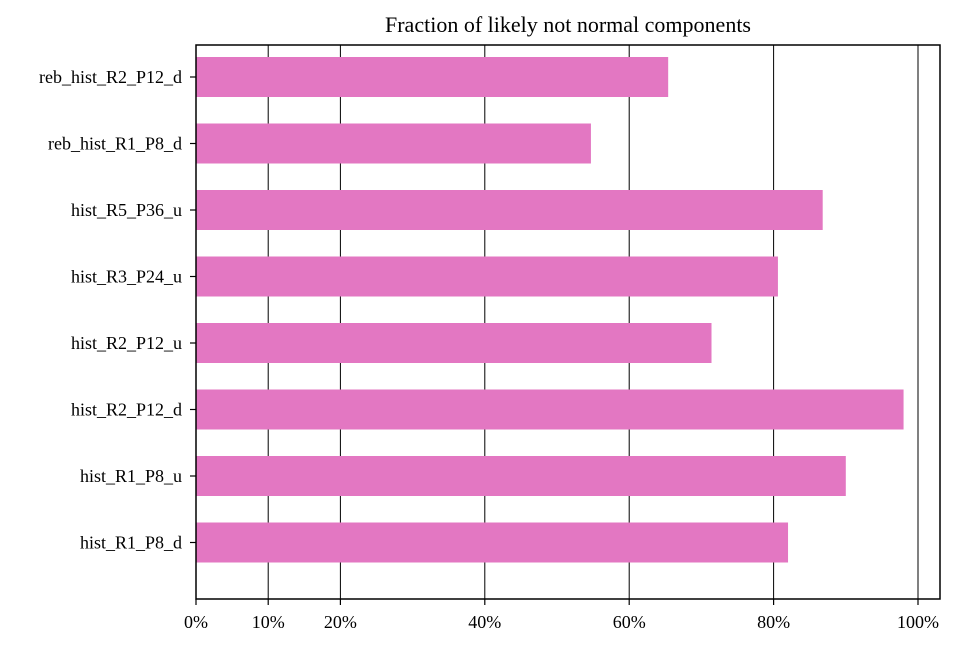  What do you see at coordinates (521, 476) in the screenshot?
I see `bar-hist_R1_P8_u` at bounding box center [521, 476].